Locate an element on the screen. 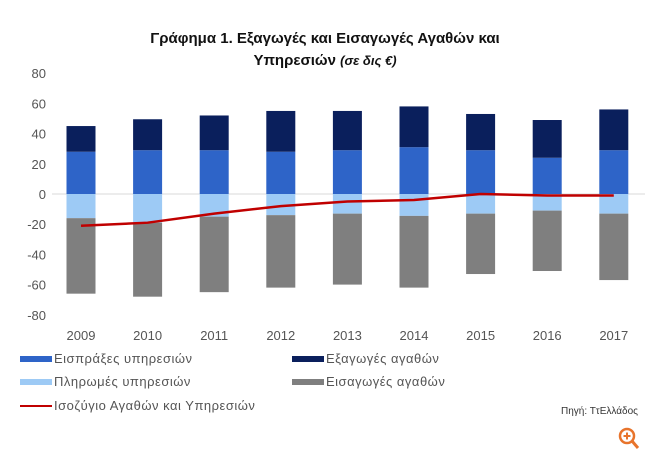  x-tick-label: 2011 is located at coordinates (214, 335).